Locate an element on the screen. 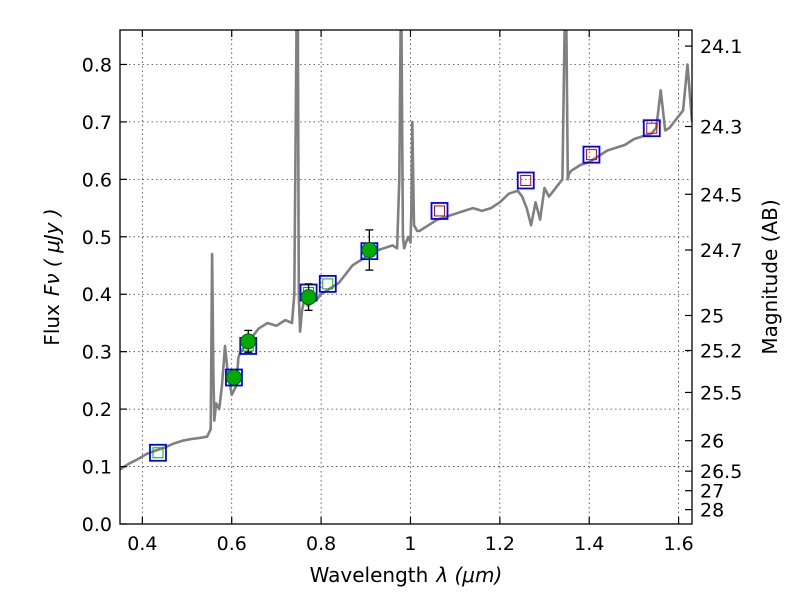 The width and height of the screenshot is (800, 600). y2-tick-label: 26.5 is located at coordinates (721, 472).